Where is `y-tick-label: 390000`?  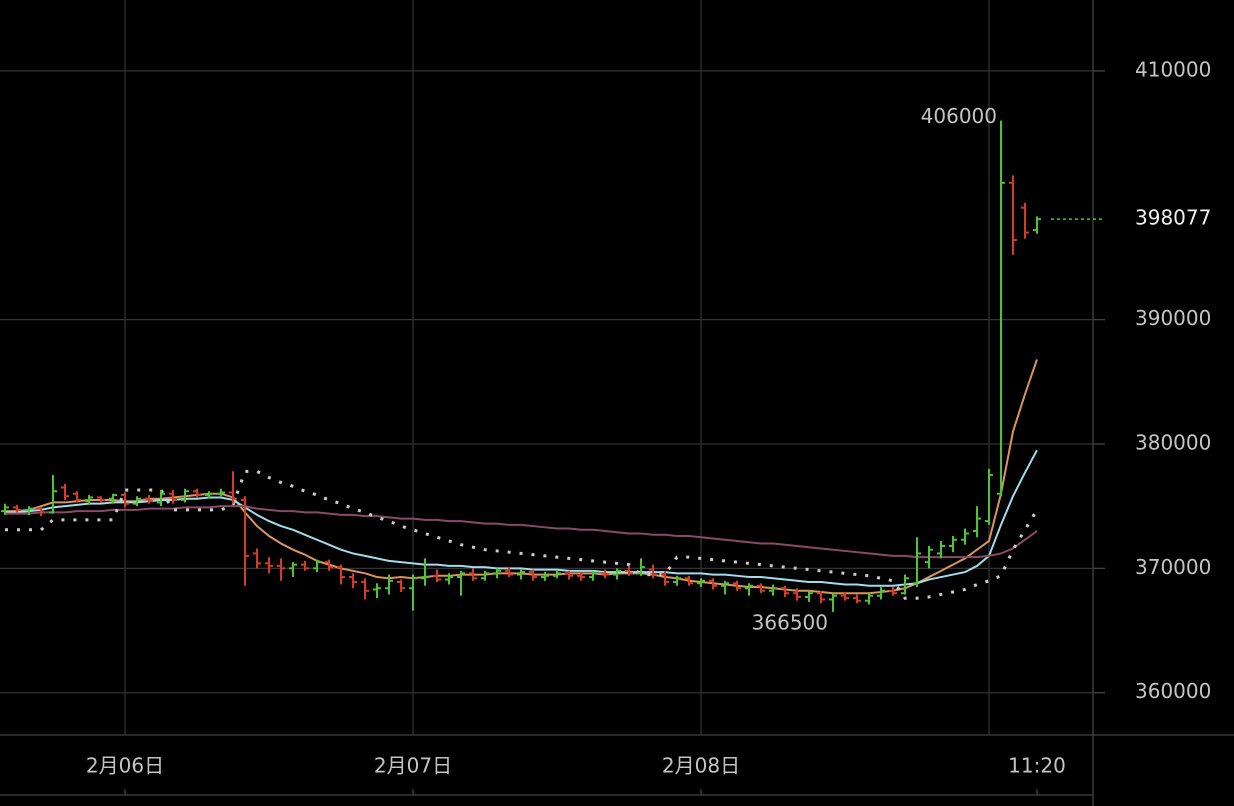 y-tick-label: 390000 is located at coordinates (1173, 318).